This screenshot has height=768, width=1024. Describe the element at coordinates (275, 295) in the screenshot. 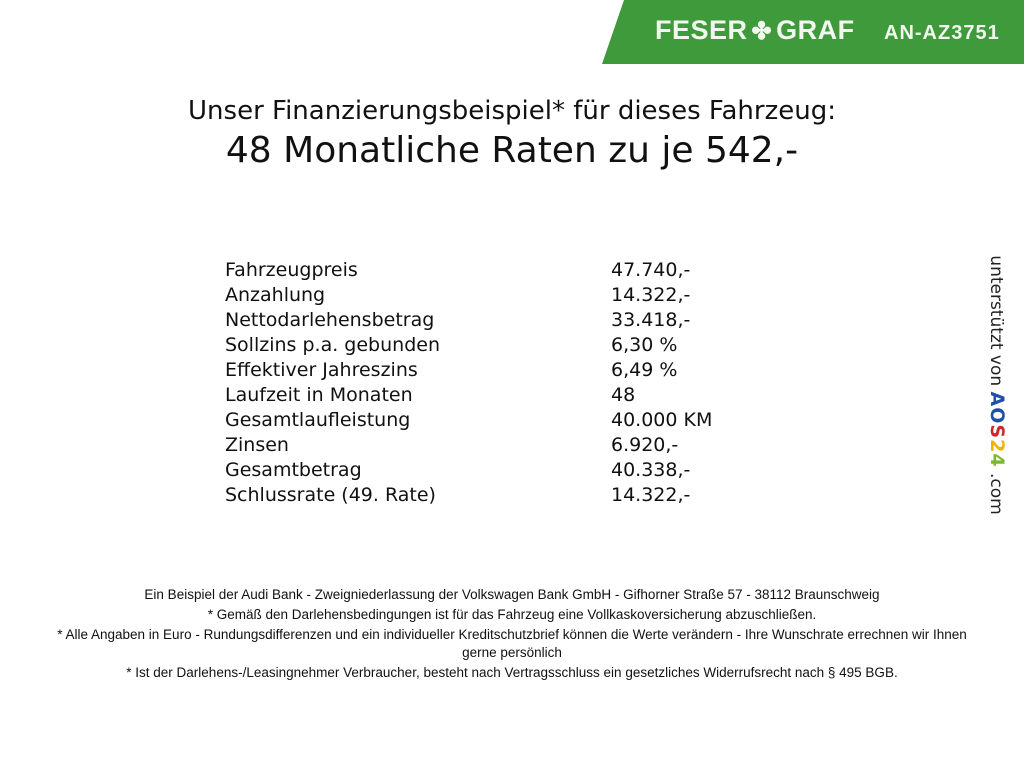

I see `row-label: Anzahlung` at that location.